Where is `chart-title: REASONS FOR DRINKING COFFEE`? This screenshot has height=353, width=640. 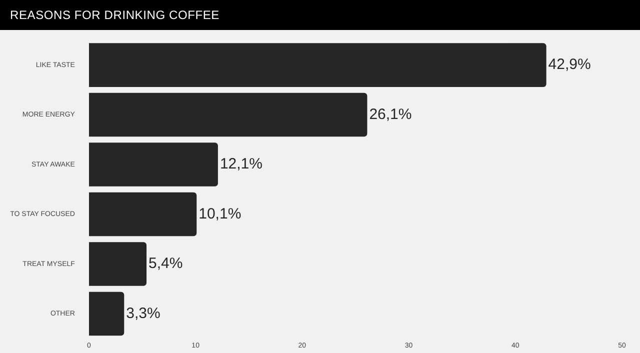 chart-title: REASONS FOR DRINKING COFFEE is located at coordinates (320, 15).